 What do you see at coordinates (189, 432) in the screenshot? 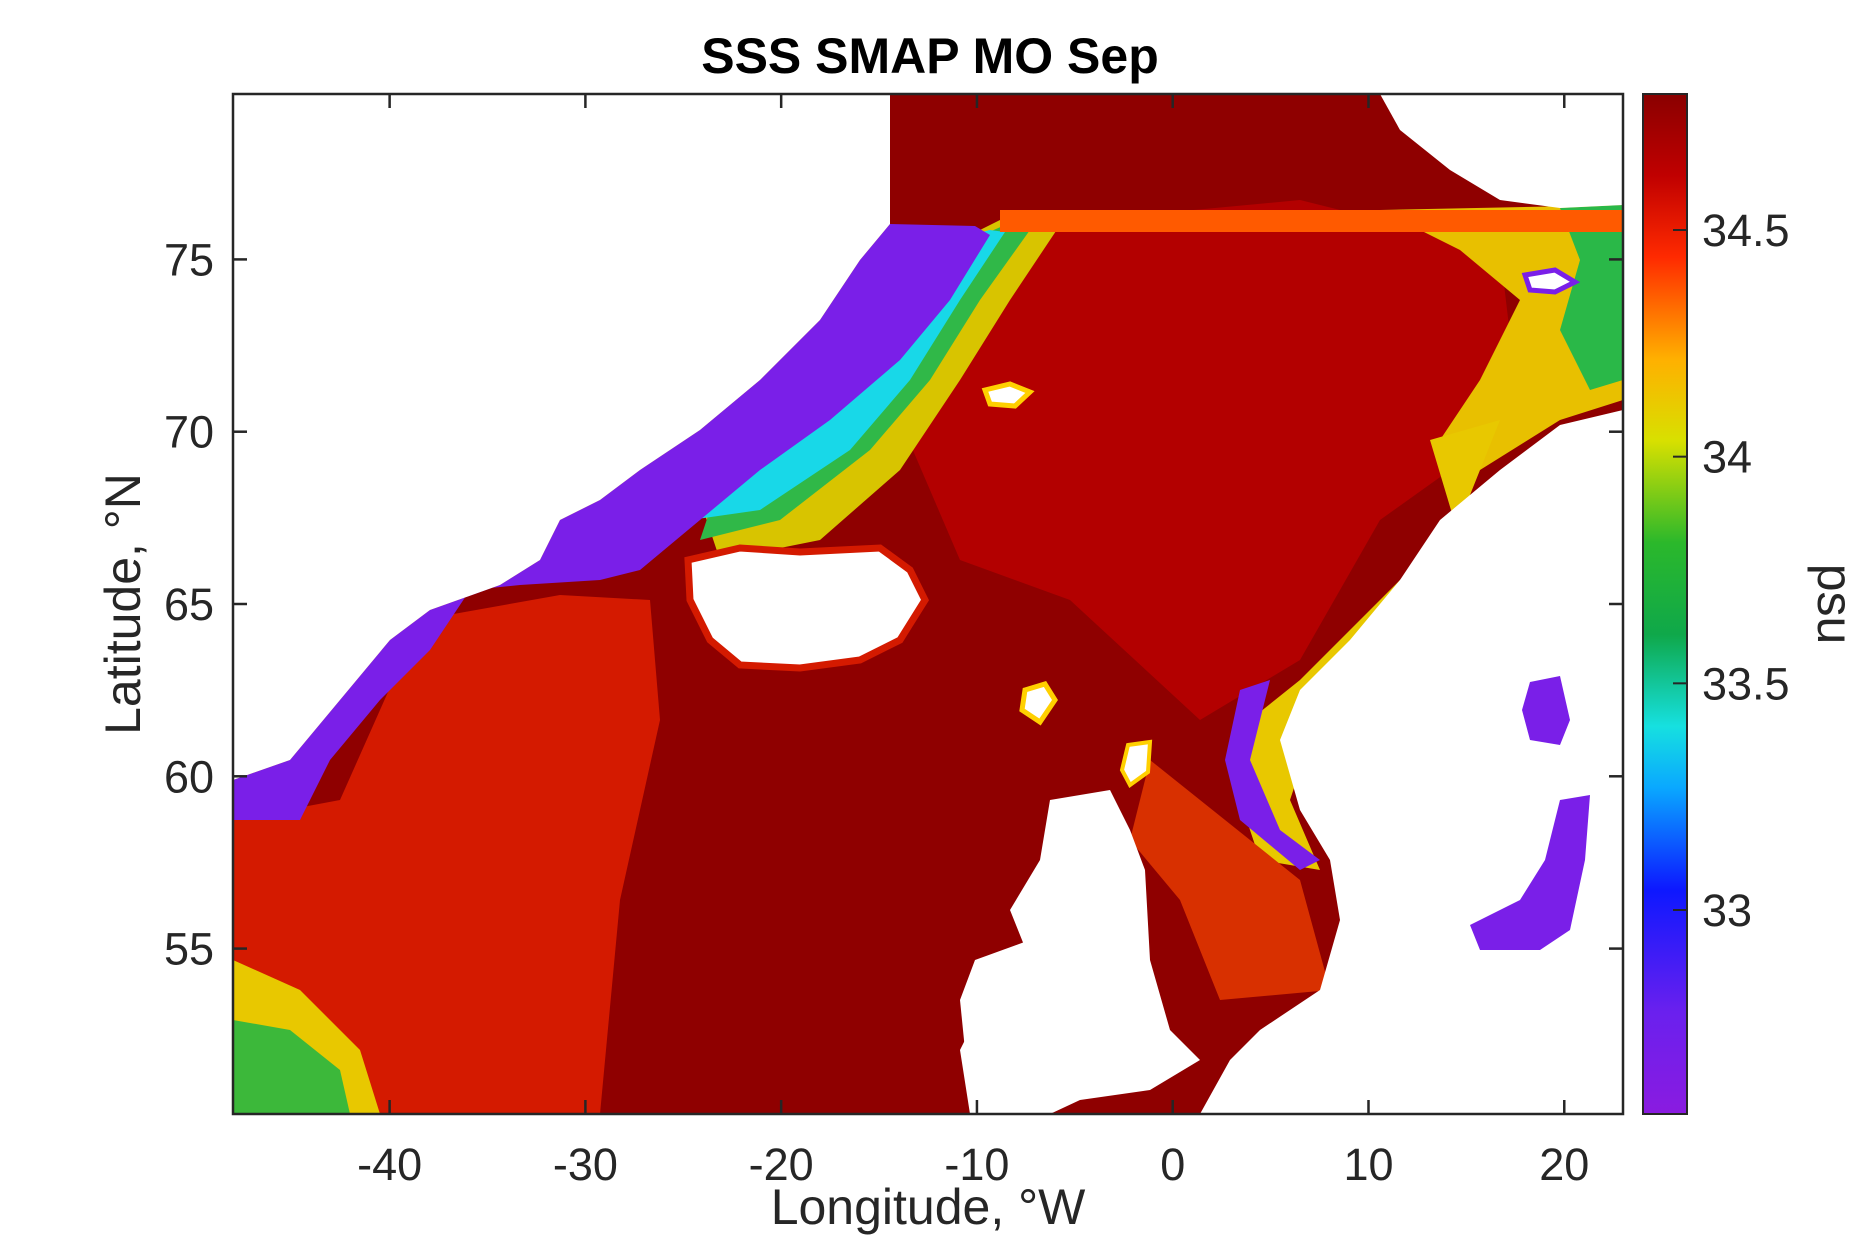
I see `y-tick-label: 70` at bounding box center [189, 432].